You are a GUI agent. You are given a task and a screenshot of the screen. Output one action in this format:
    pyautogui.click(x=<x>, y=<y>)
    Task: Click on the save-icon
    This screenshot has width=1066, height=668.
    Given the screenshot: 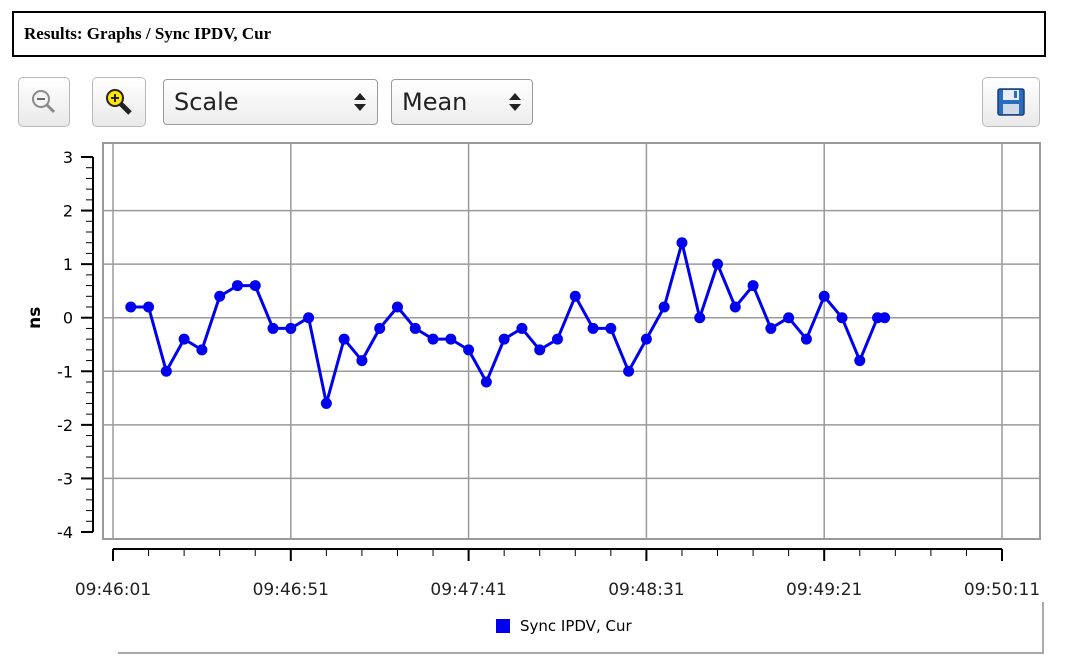 What is the action you would take?
    pyautogui.click(x=1011, y=102)
    